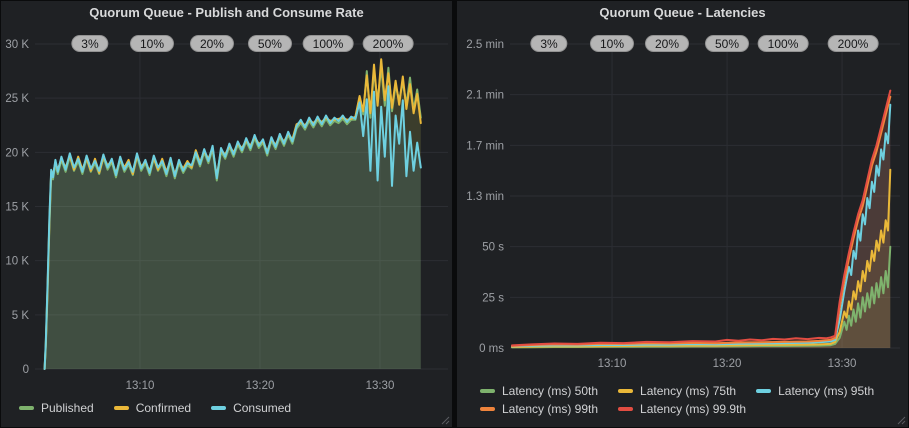 This screenshot has width=909, height=428. I want to click on publish-consume-legend: Published Confirmed Consumed, so click(155, 410).